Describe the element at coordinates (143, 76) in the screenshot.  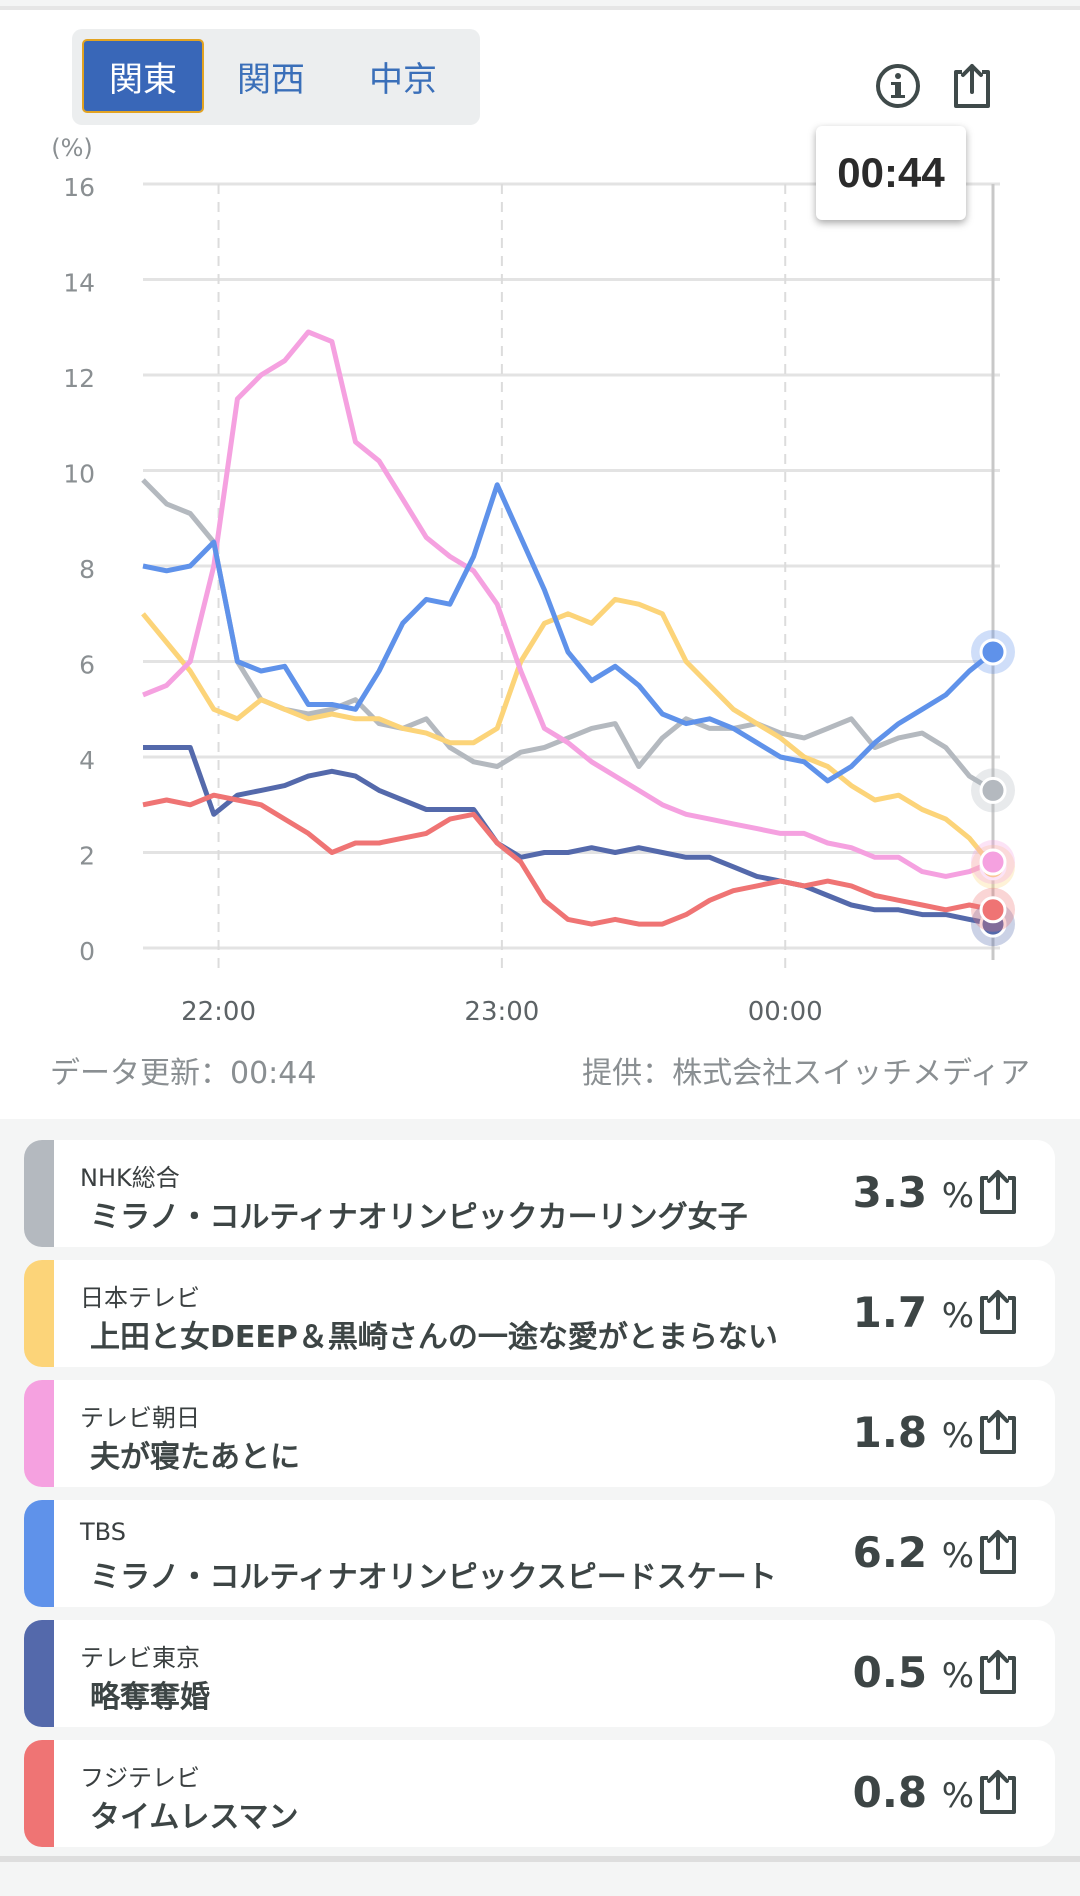
I see `tab-kanto: 関東` at that location.